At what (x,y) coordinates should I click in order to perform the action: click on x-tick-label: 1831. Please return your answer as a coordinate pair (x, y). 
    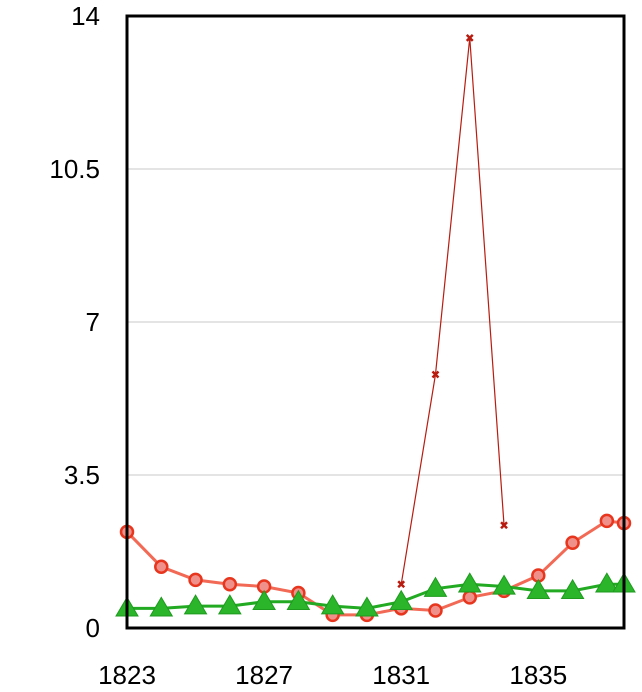
    Looking at the image, I should click on (401, 675).